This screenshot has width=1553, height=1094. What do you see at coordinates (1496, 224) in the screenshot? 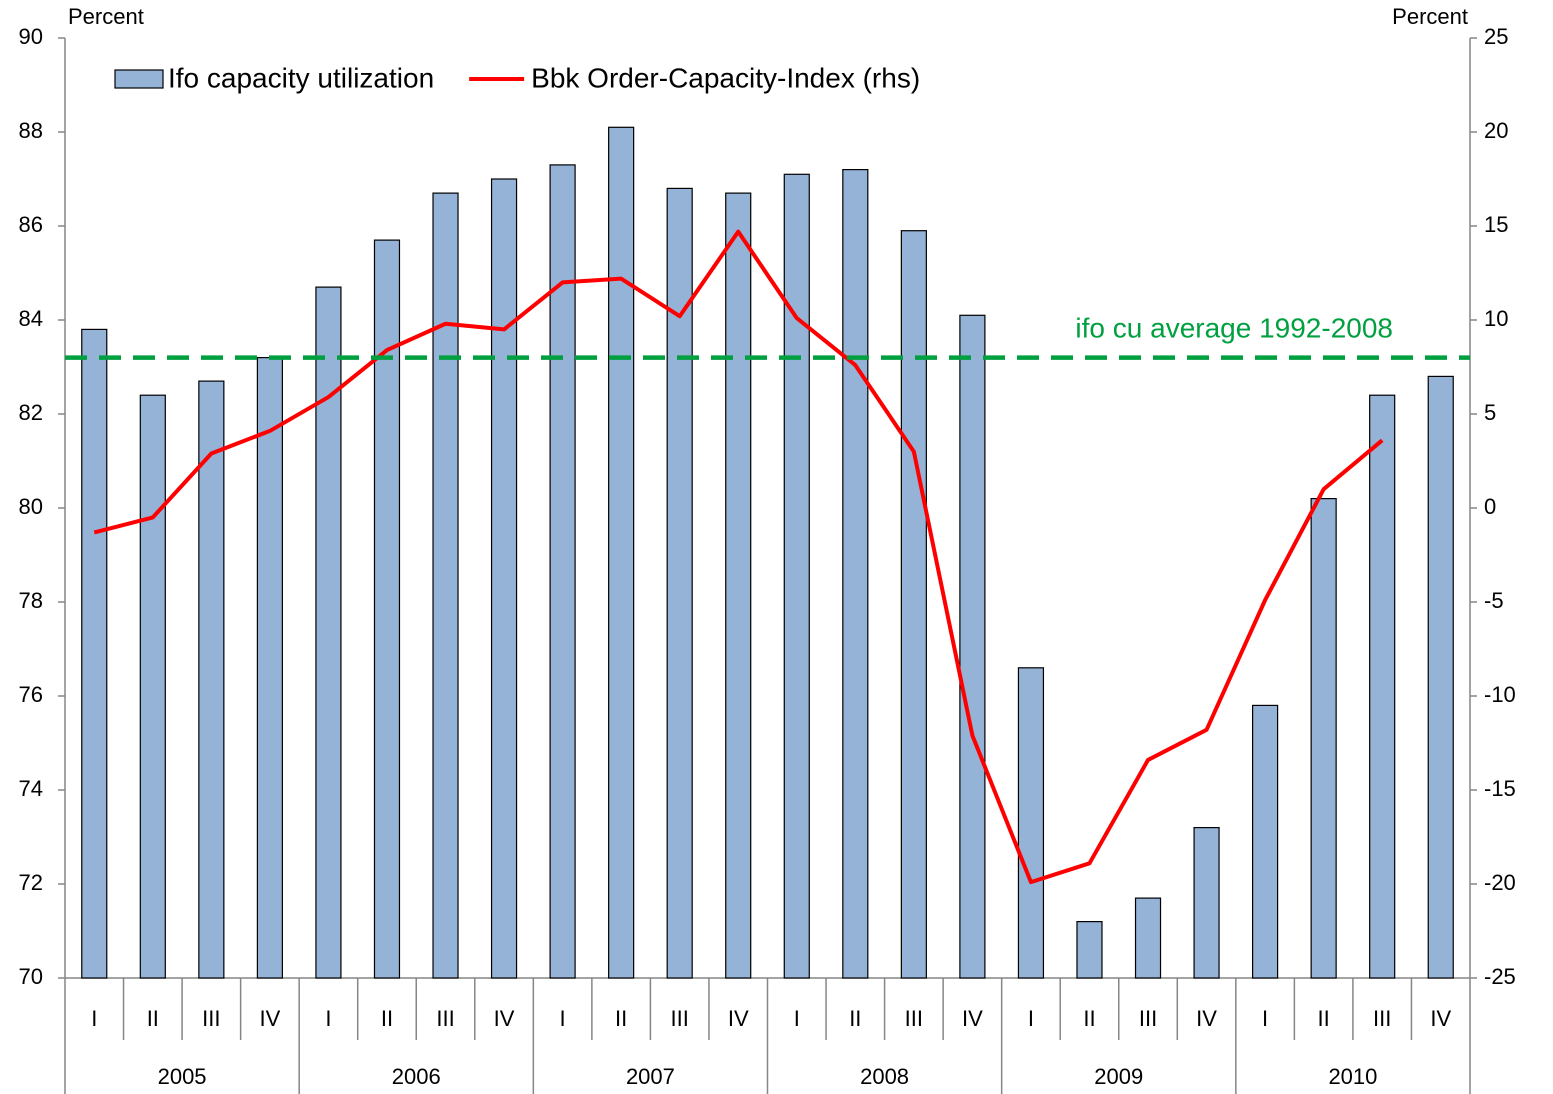
I see `y2-tick-label: 15` at bounding box center [1496, 224].